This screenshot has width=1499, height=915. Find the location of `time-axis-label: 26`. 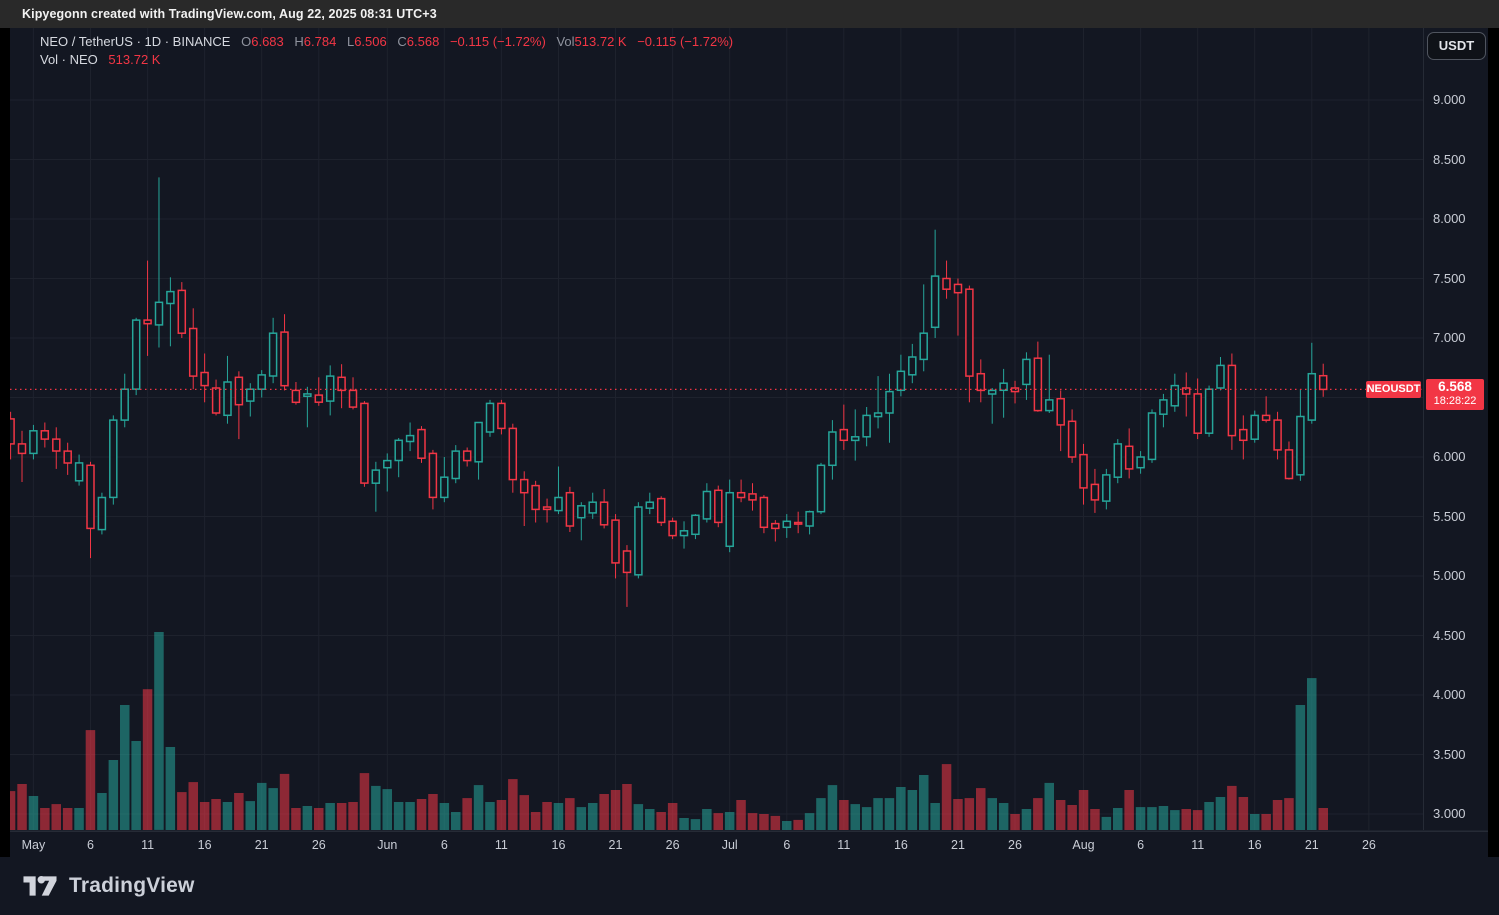

time-axis-label: 26 is located at coordinates (672, 845).